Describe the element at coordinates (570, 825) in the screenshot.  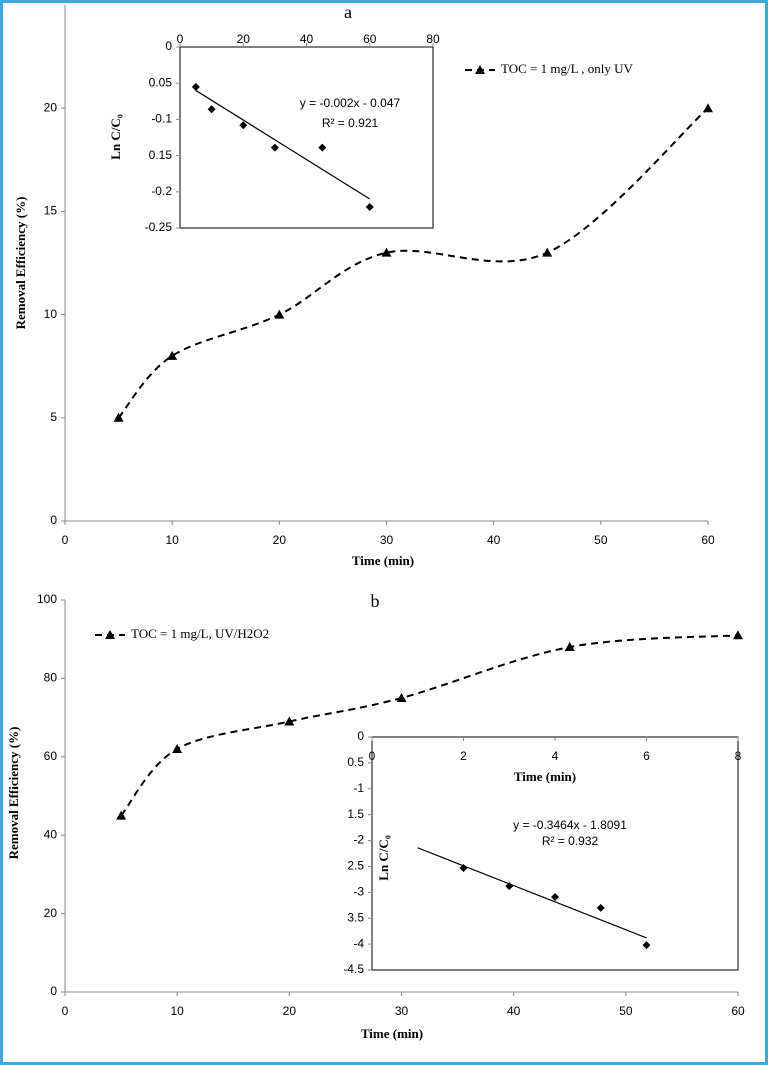
I see `annotation: y = -0.3464x - 1.8091` at that location.